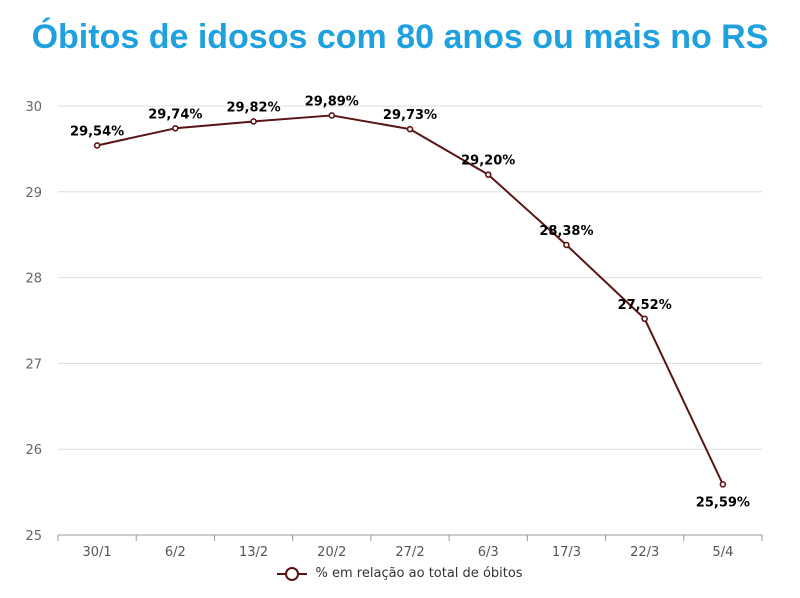  What do you see at coordinates (645, 305) in the screenshot?
I see `data-label: 27,52%` at bounding box center [645, 305].